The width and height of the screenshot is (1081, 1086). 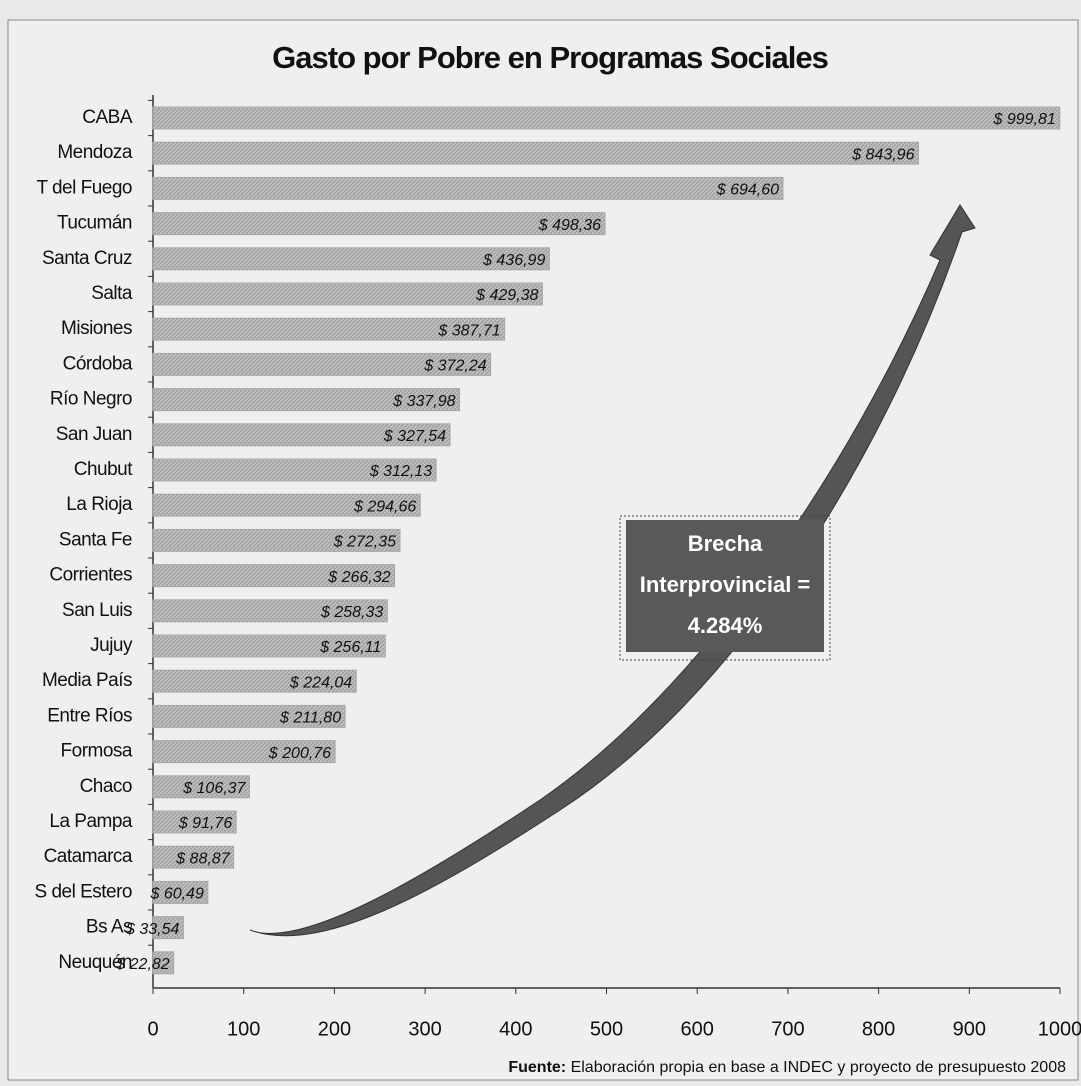 I want to click on chart-title: Gasto por Pobre en Programas Sociales, so click(x=550, y=57).